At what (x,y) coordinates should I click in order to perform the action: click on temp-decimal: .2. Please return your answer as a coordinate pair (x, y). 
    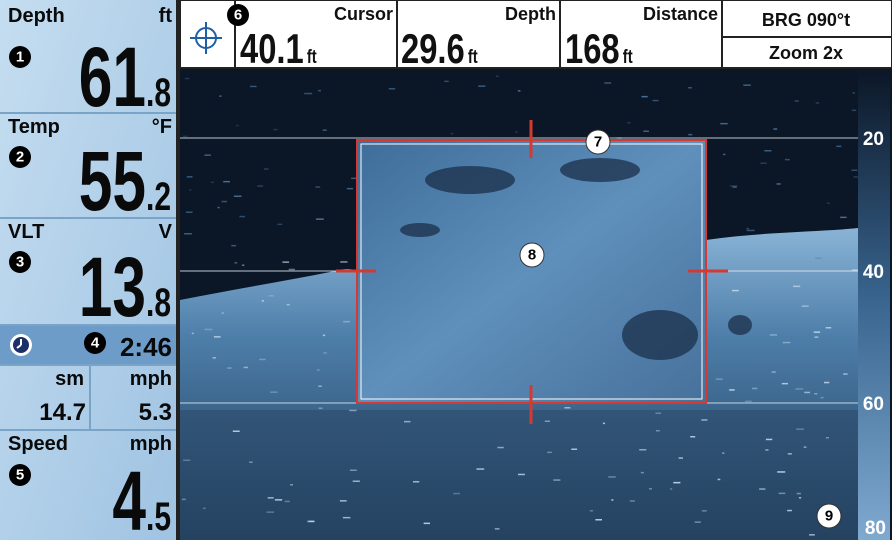
    Looking at the image, I should click on (158, 197).